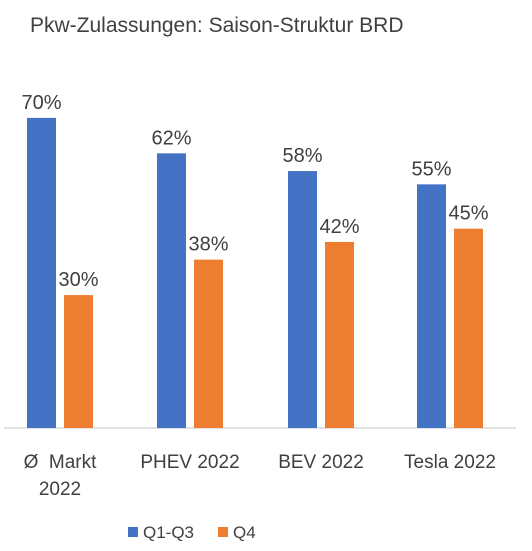  Describe the element at coordinates (208, 245) in the screenshot. I see `data-label-q4-1: 38%` at that location.